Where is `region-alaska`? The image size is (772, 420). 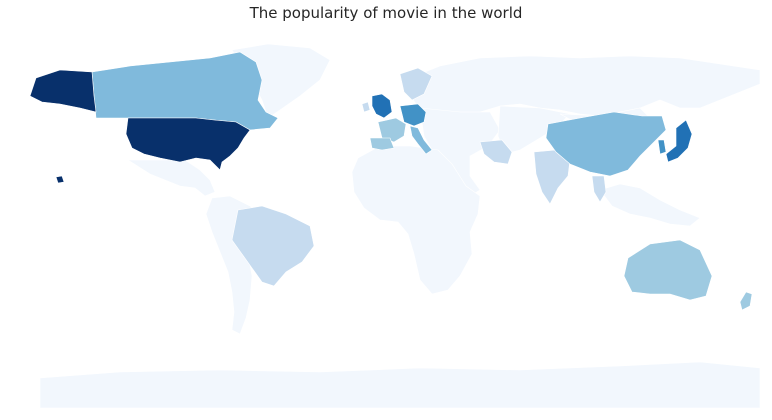
region-alaska is located at coordinates (63, 91).